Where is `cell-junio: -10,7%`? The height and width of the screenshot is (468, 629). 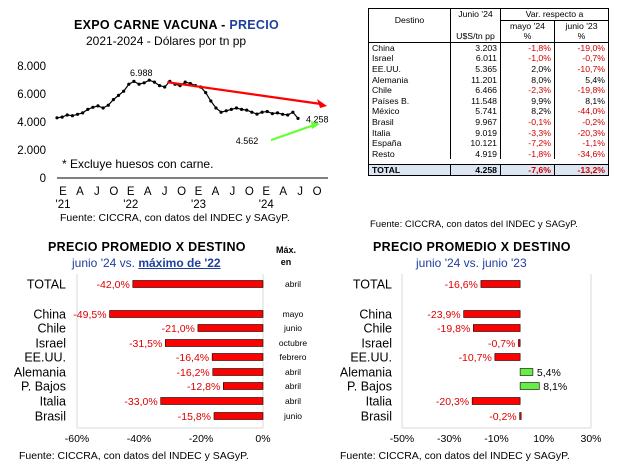
cell-junio: -10,7% is located at coordinates (581, 69).